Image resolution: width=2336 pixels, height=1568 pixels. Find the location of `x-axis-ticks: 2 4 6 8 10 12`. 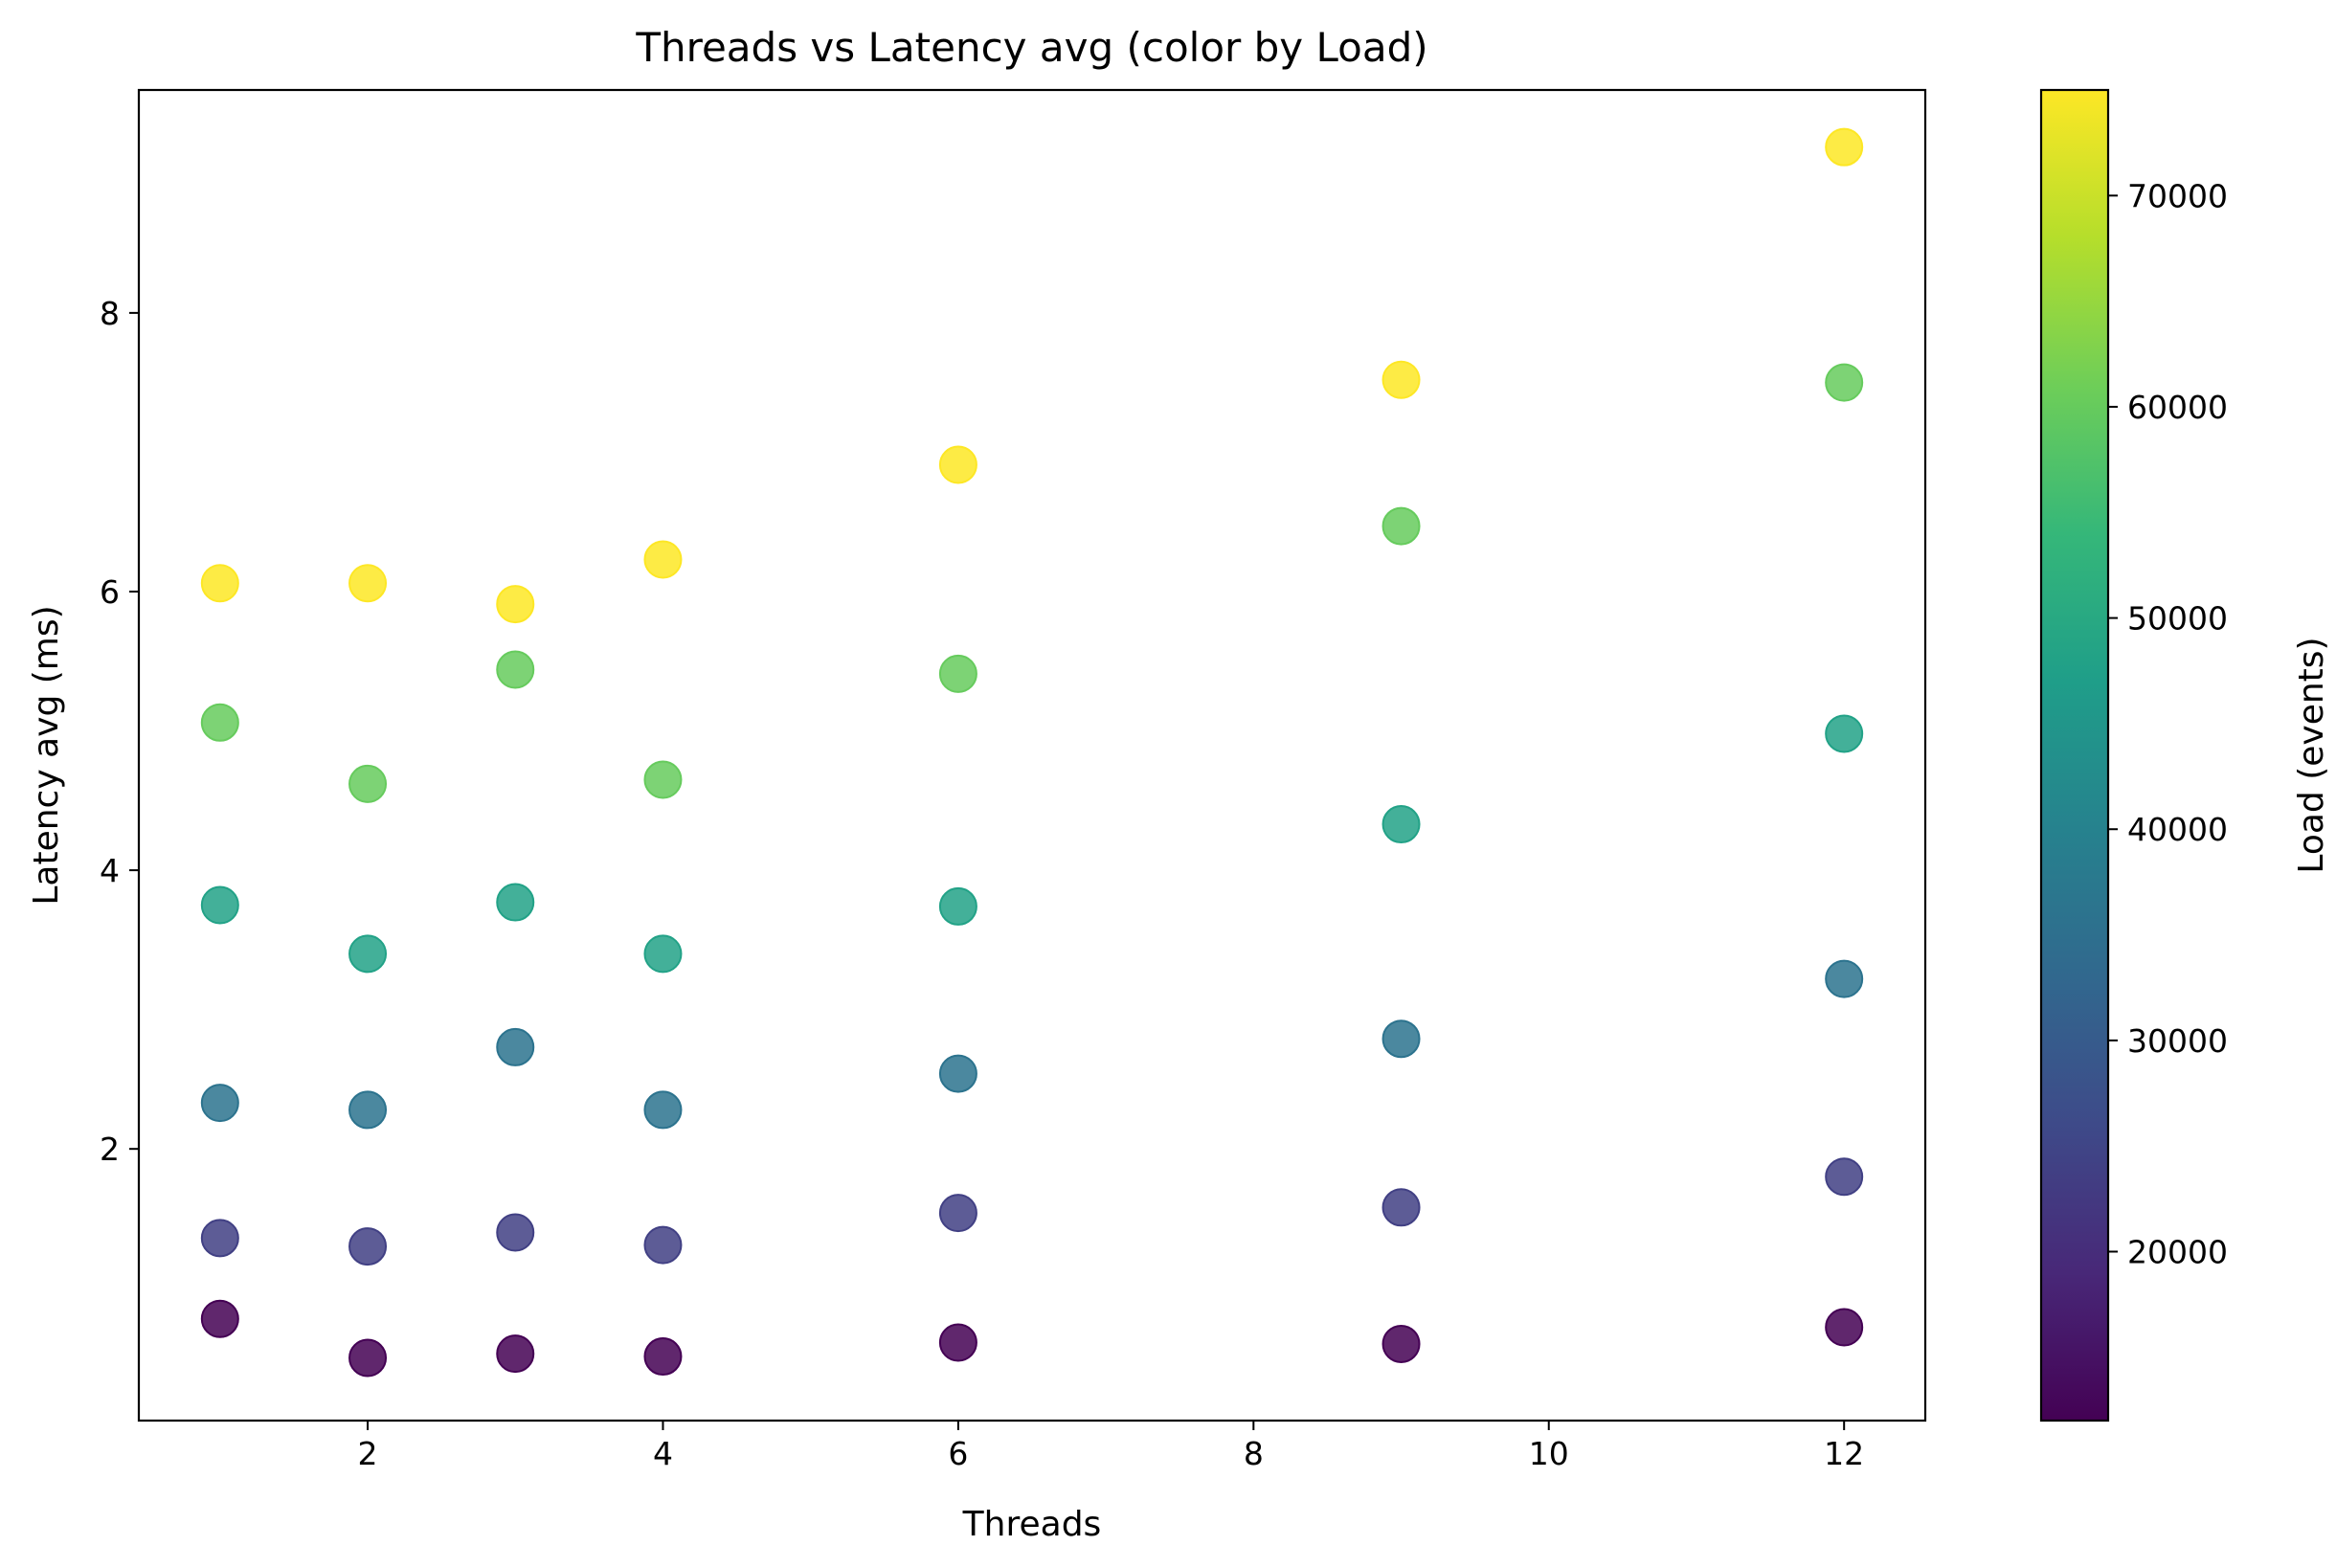

x-axis-ticks: 2 4 6 8 10 12 is located at coordinates (1111, 1446).